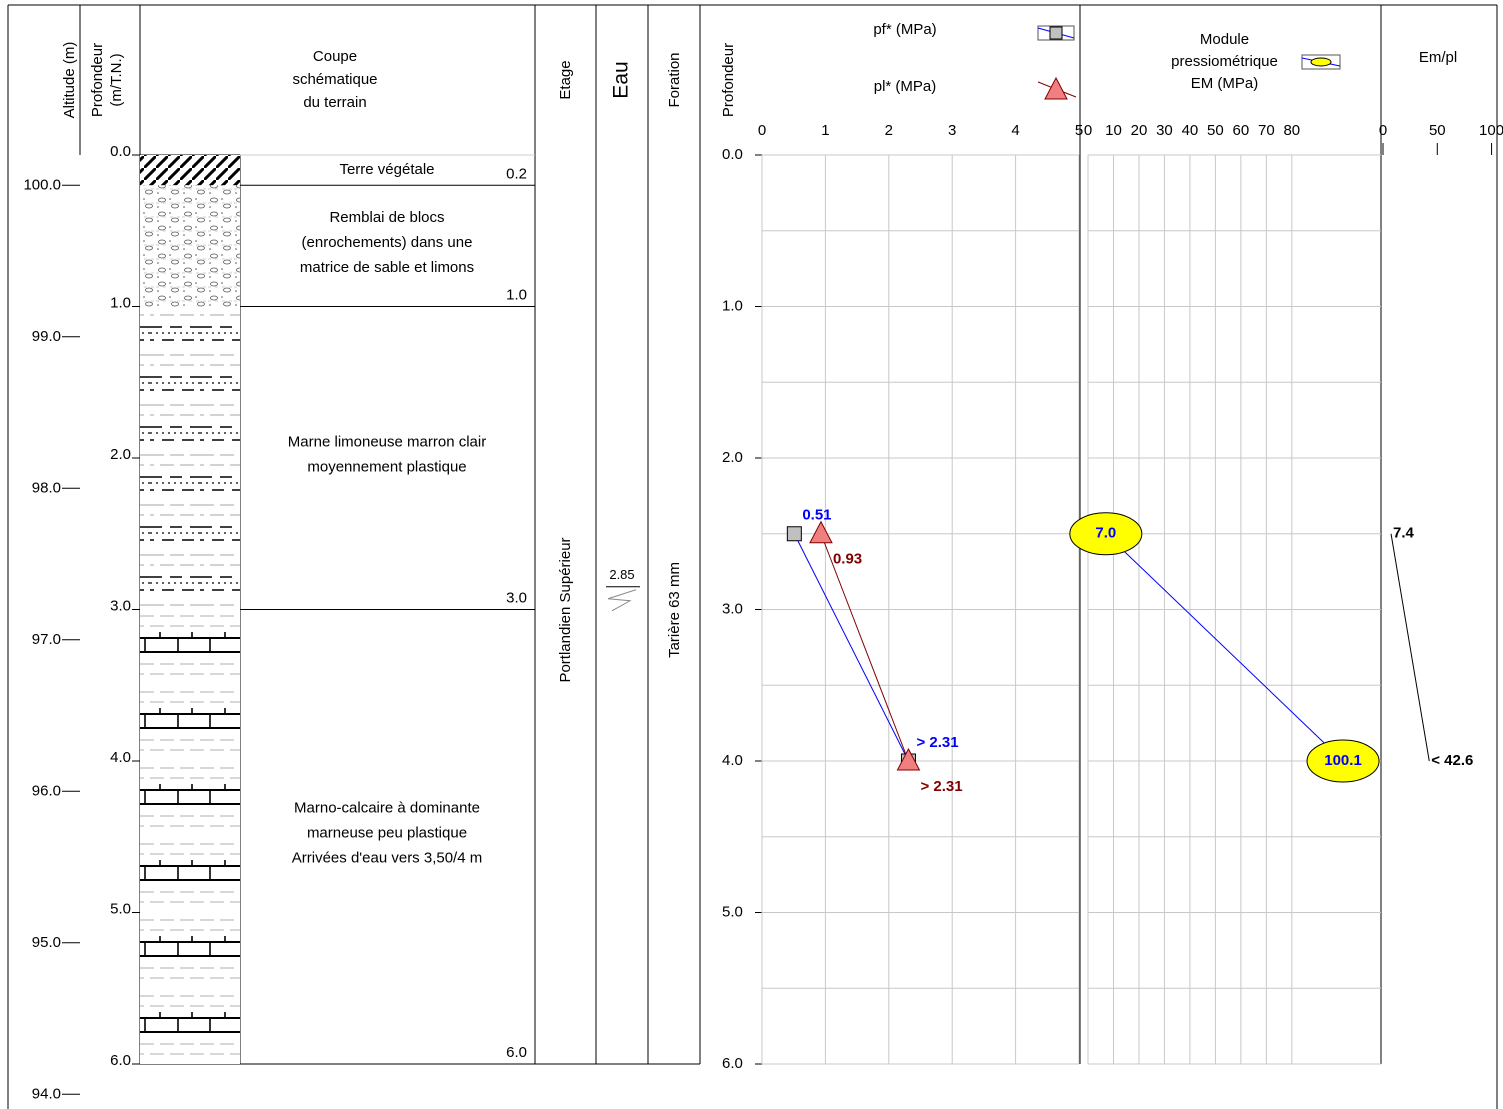 The width and height of the screenshot is (1503, 1109). What do you see at coordinates (335, 56) in the screenshot?
I see `header-section: Coupe` at bounding box center [335, 56].